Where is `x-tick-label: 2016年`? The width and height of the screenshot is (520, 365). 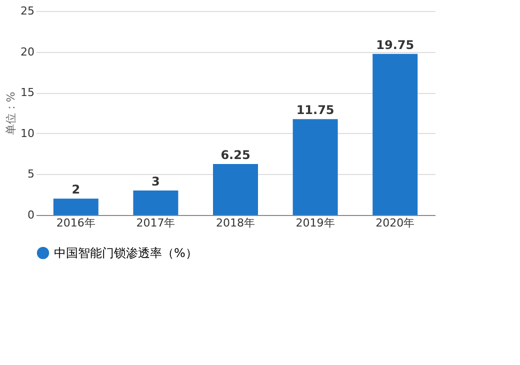 x-tick-label: 2016年 is located at coordinates (76, 223).